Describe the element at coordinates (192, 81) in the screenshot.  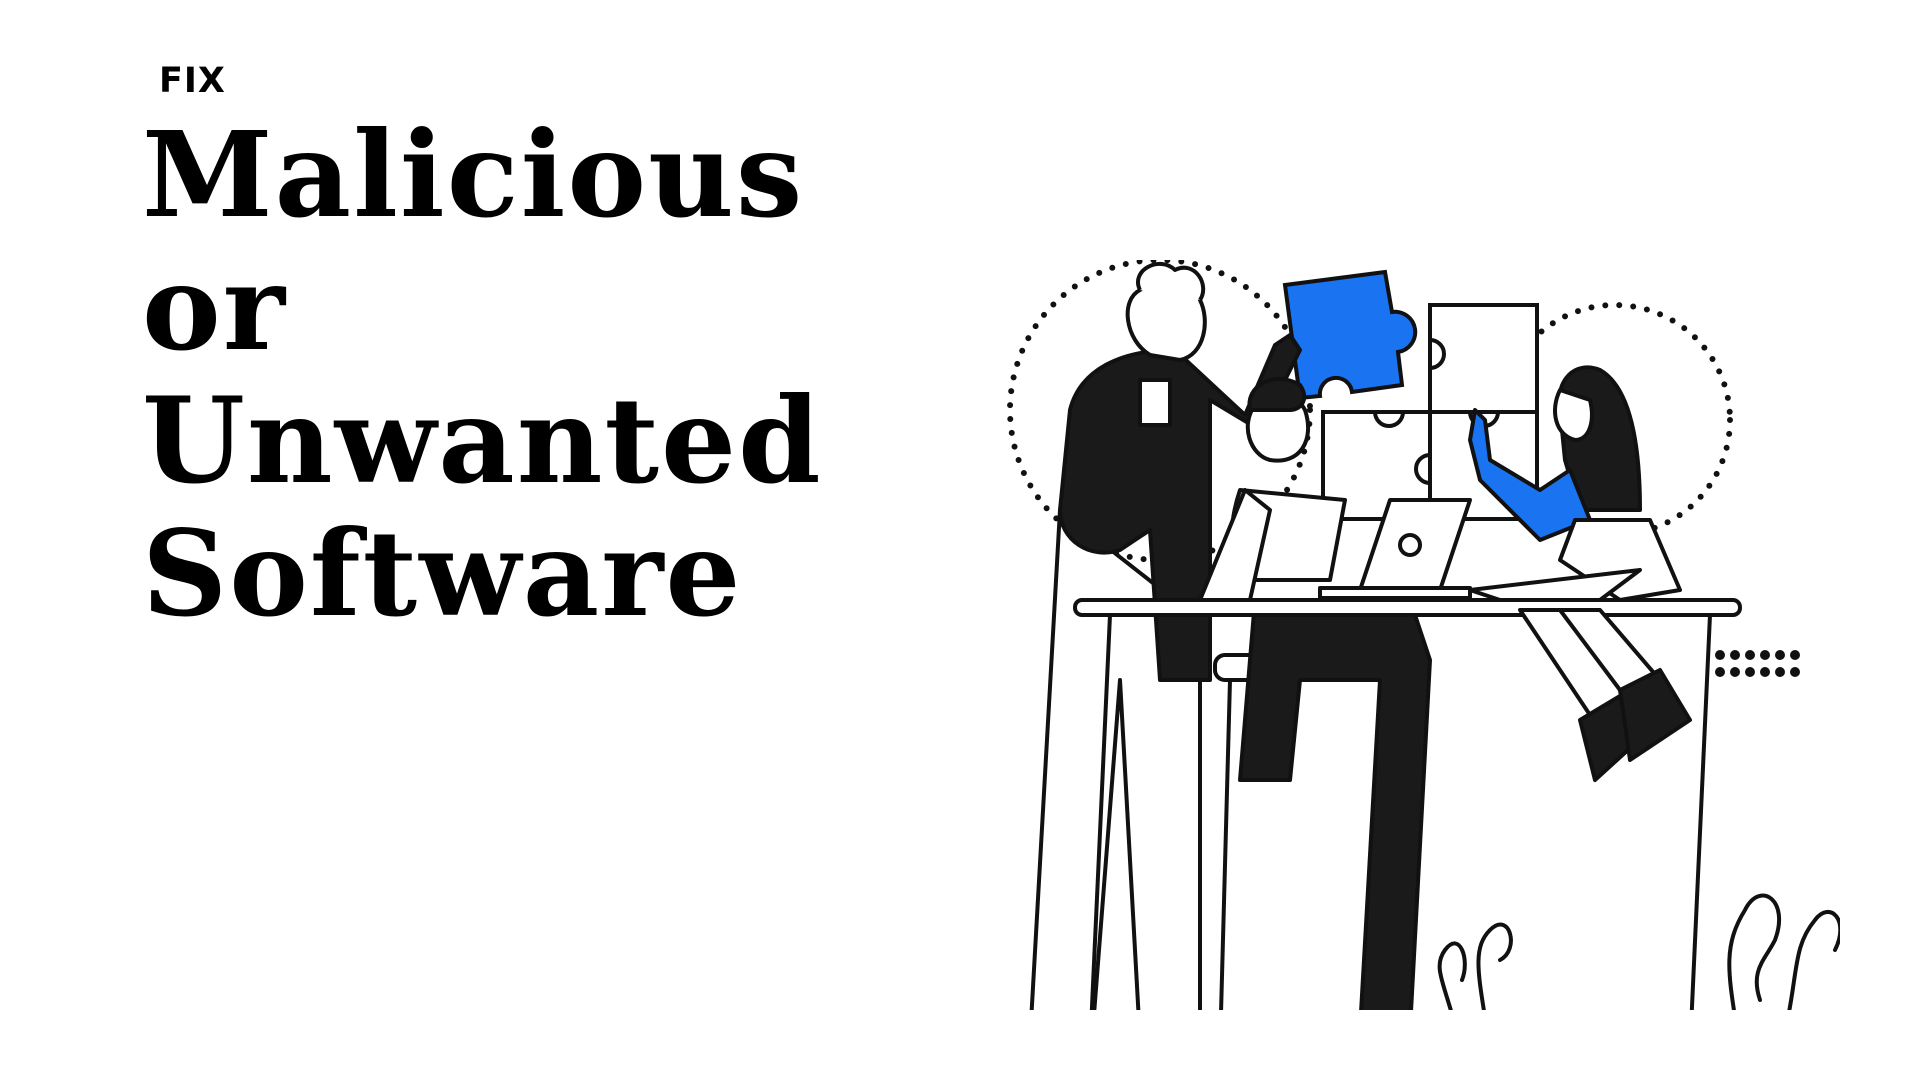
I see `eyebrow-label: FIX` at that location.